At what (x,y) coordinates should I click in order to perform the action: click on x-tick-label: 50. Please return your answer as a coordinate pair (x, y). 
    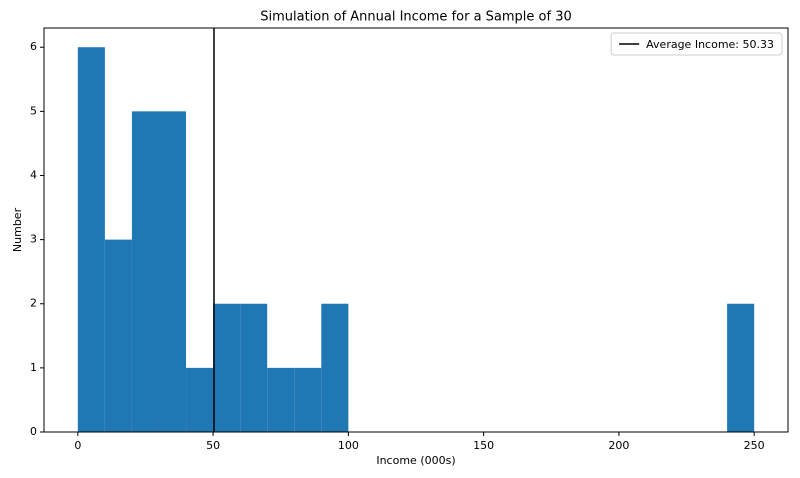
    Looking at the image, I should click on (213, 445).